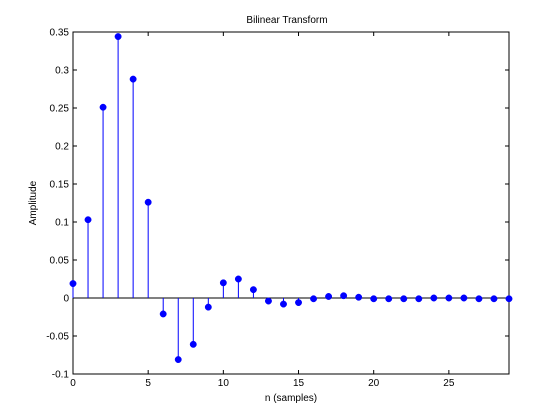  I want to click on chart-title: Bilinear Transform, so click(286, 20).